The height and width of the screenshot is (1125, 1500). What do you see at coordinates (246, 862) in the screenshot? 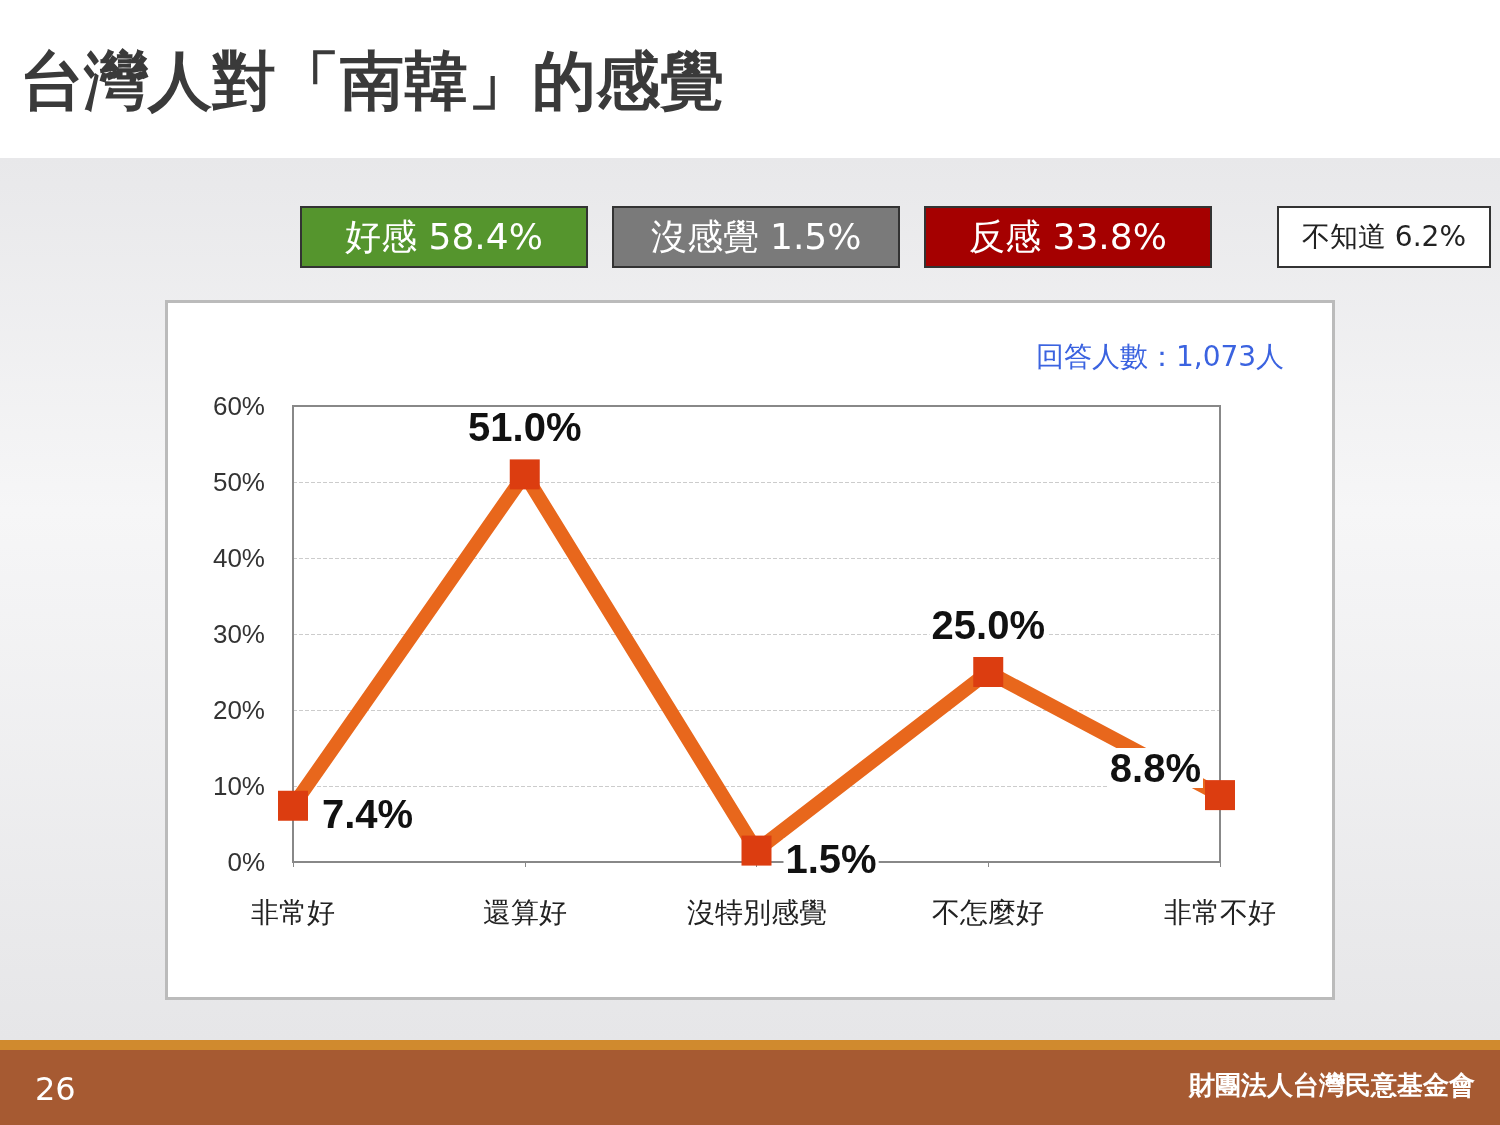
I see `y-tick-label: 0%` at bounding box center [246, 862].